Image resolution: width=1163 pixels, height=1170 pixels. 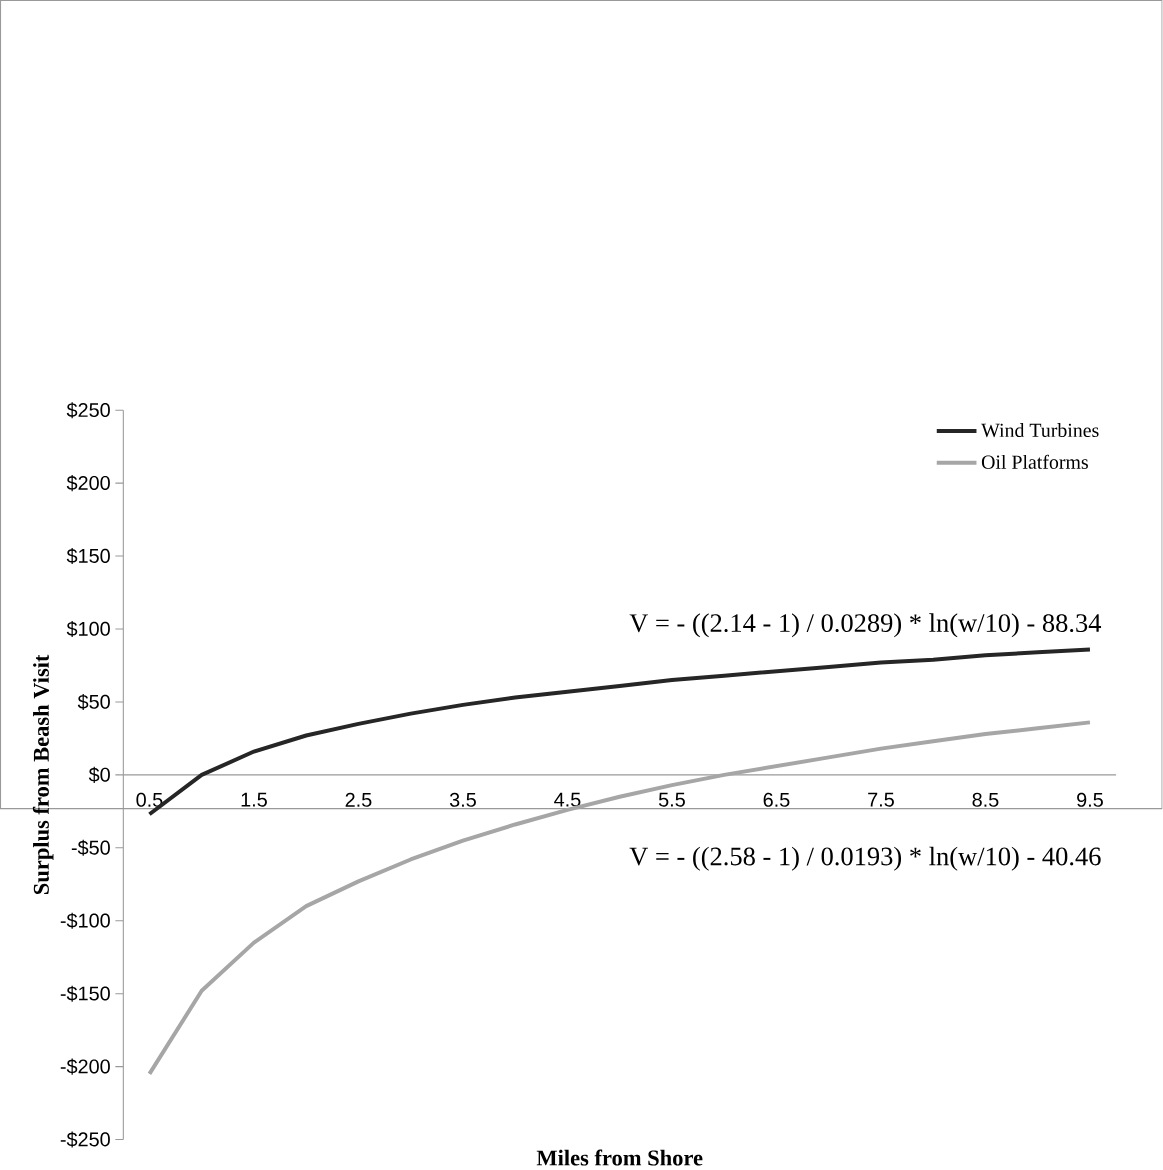 I want to click on y-tick-label: $150, so click(x=88, y=556).